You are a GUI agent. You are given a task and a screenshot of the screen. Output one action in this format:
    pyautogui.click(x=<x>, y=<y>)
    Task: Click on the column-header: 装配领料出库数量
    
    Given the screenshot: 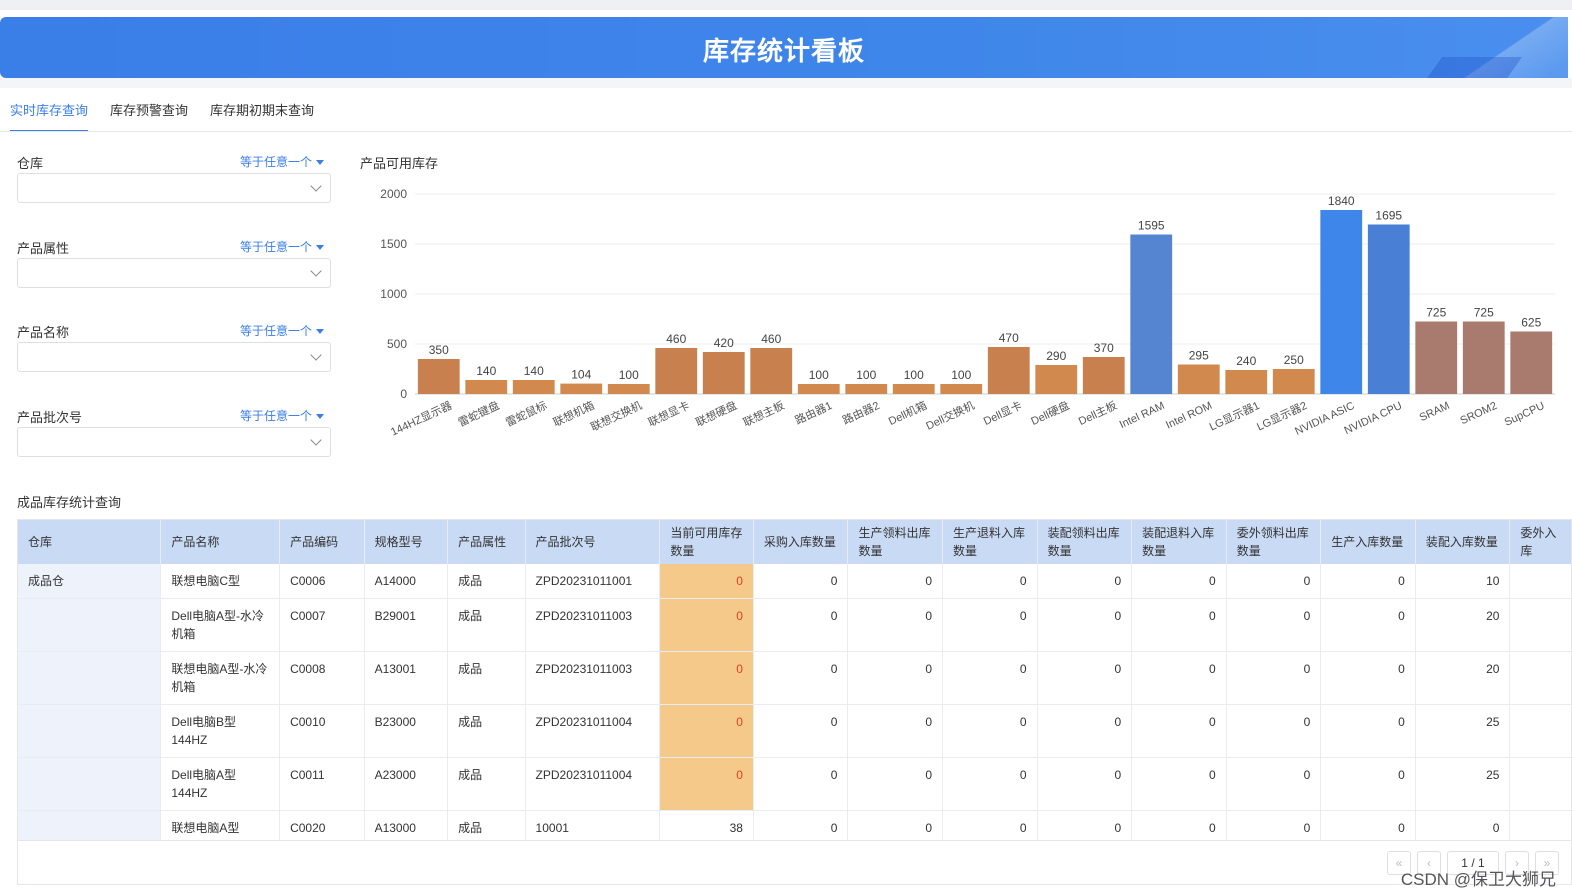 What is the action you would take?
    pyautogui.click(x=1085, y=542)
    